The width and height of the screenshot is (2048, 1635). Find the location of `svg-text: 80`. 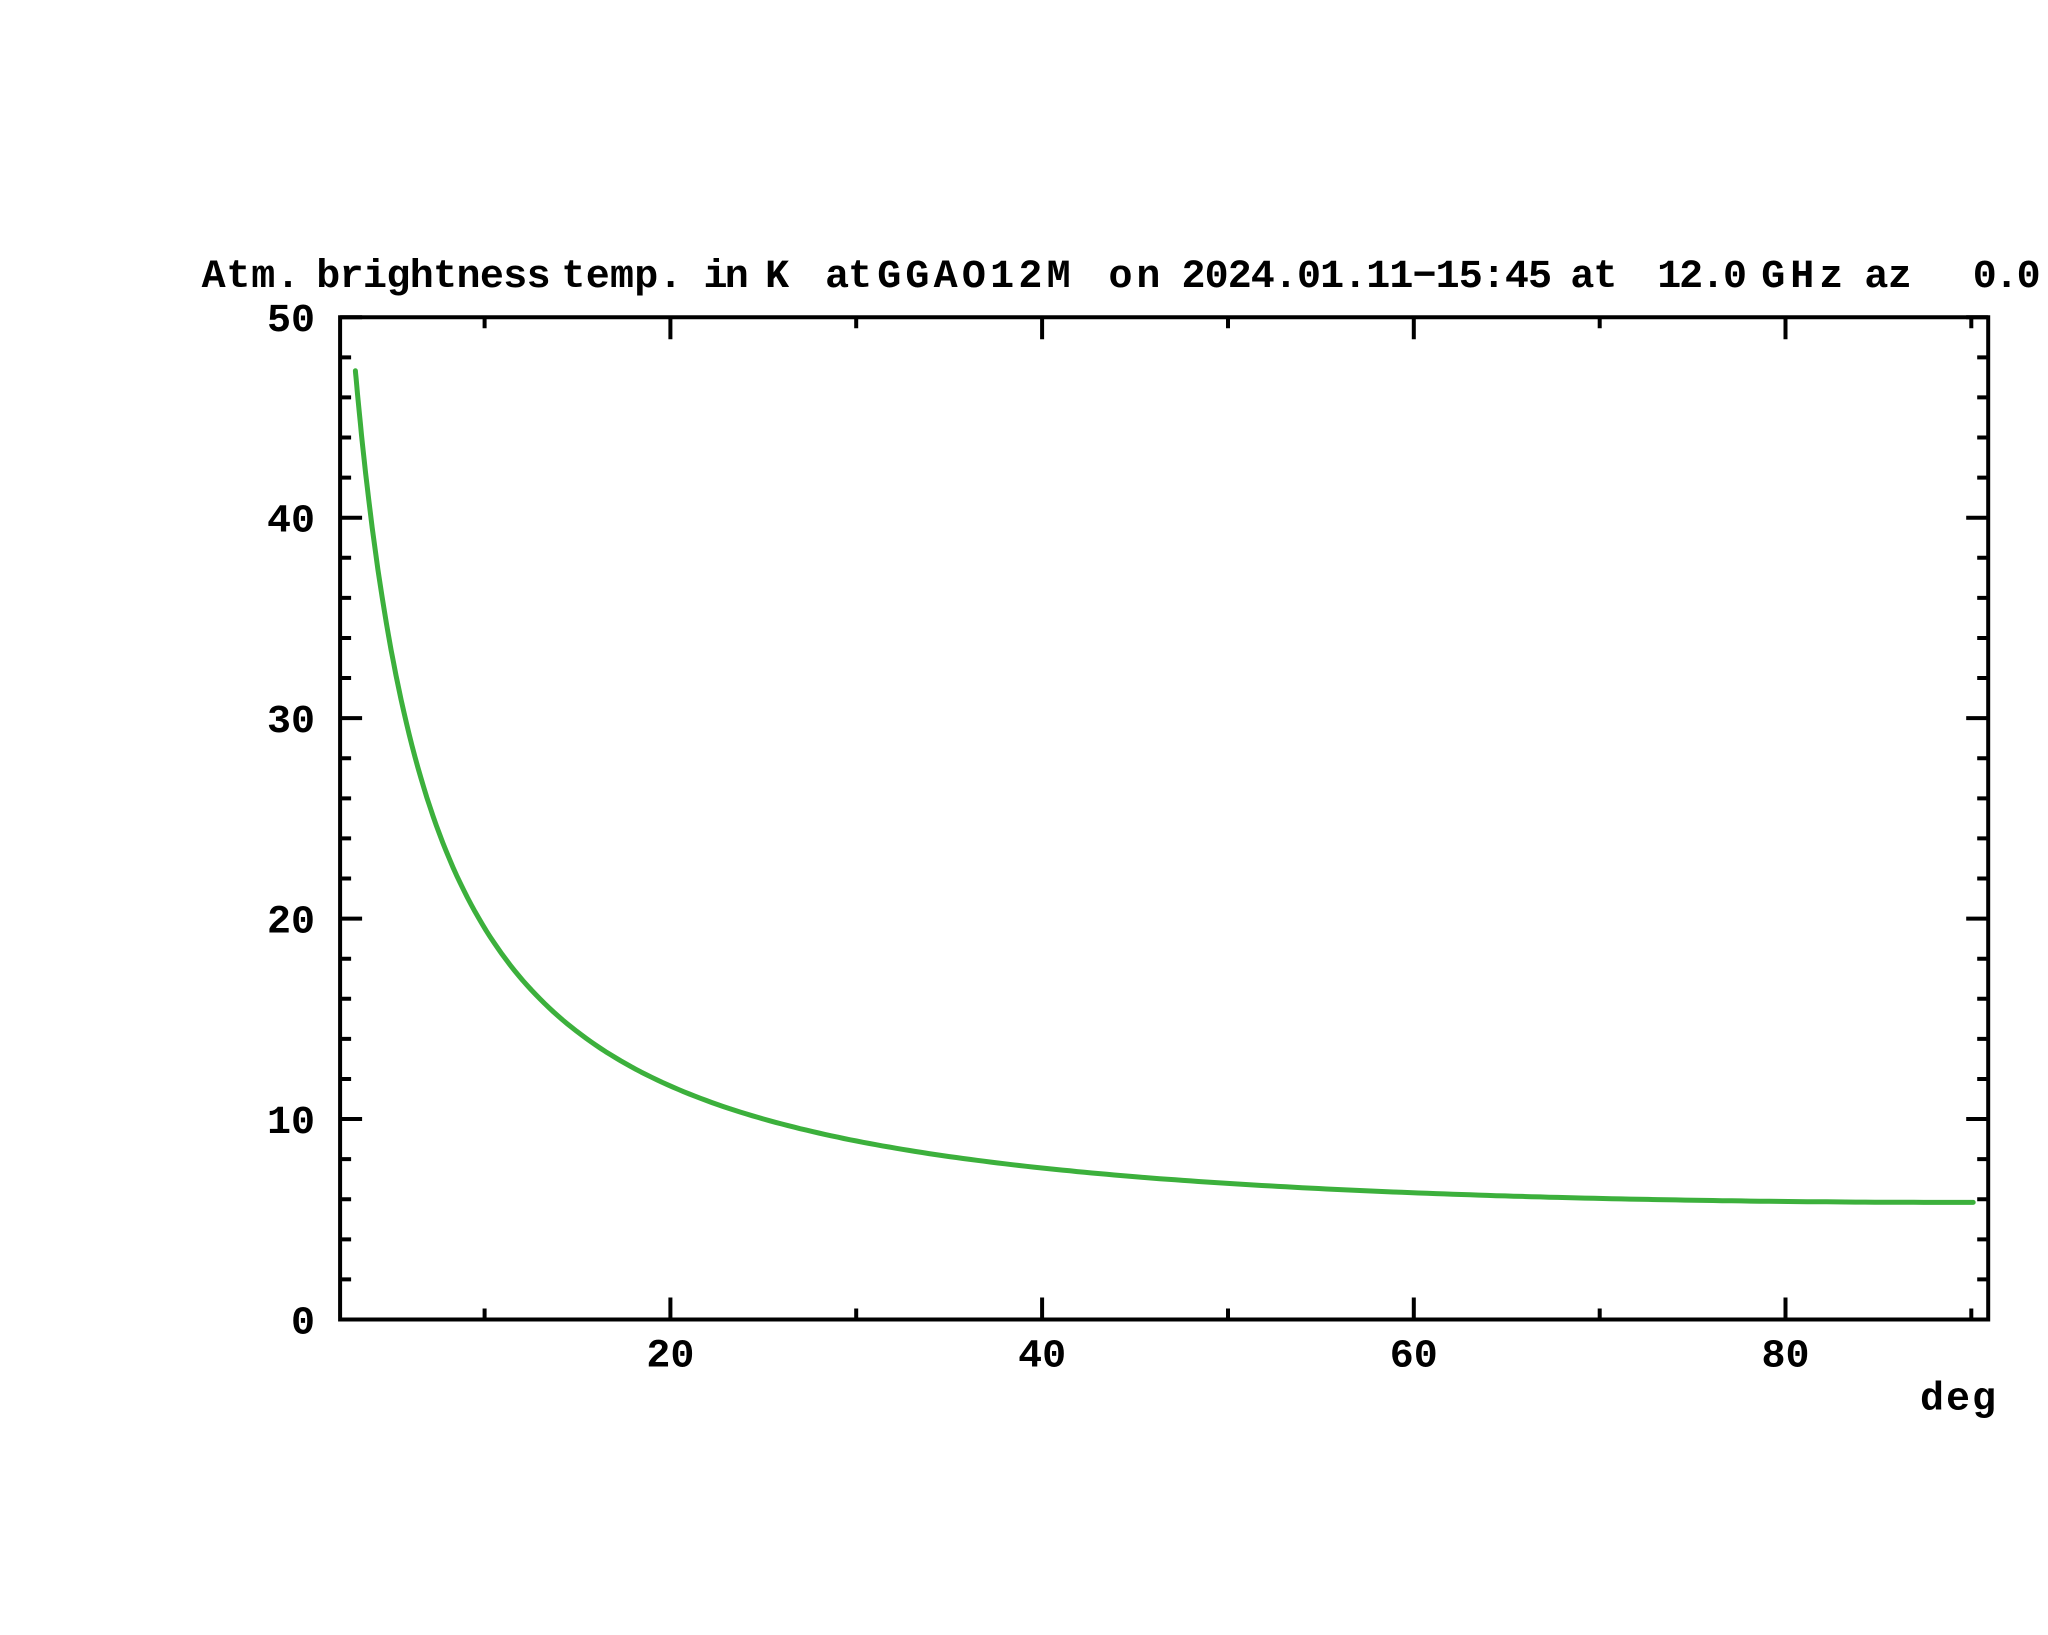

svg-text: 80 is located at coordinates (1785, 1357).